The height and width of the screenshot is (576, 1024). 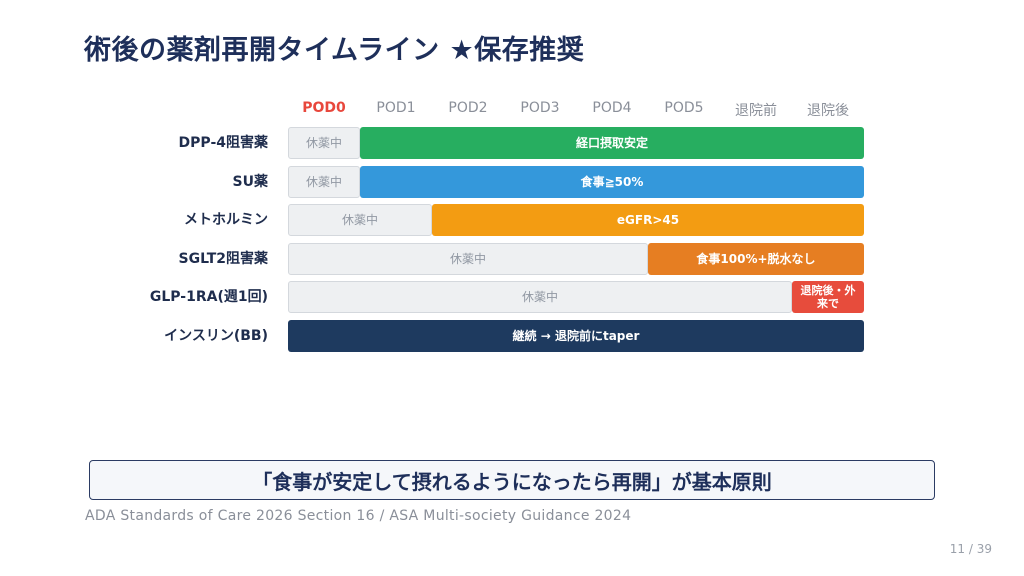 What do you see at coordinates (612, 143) in the screenshot?
I see `resume-bar: 経口摂取安定` at bounding box center [612, 143].